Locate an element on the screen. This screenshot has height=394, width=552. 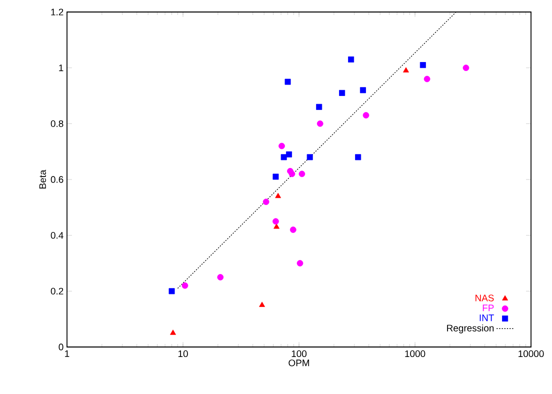
x-tick-label: 1000 is located at coordinates (415, 354).